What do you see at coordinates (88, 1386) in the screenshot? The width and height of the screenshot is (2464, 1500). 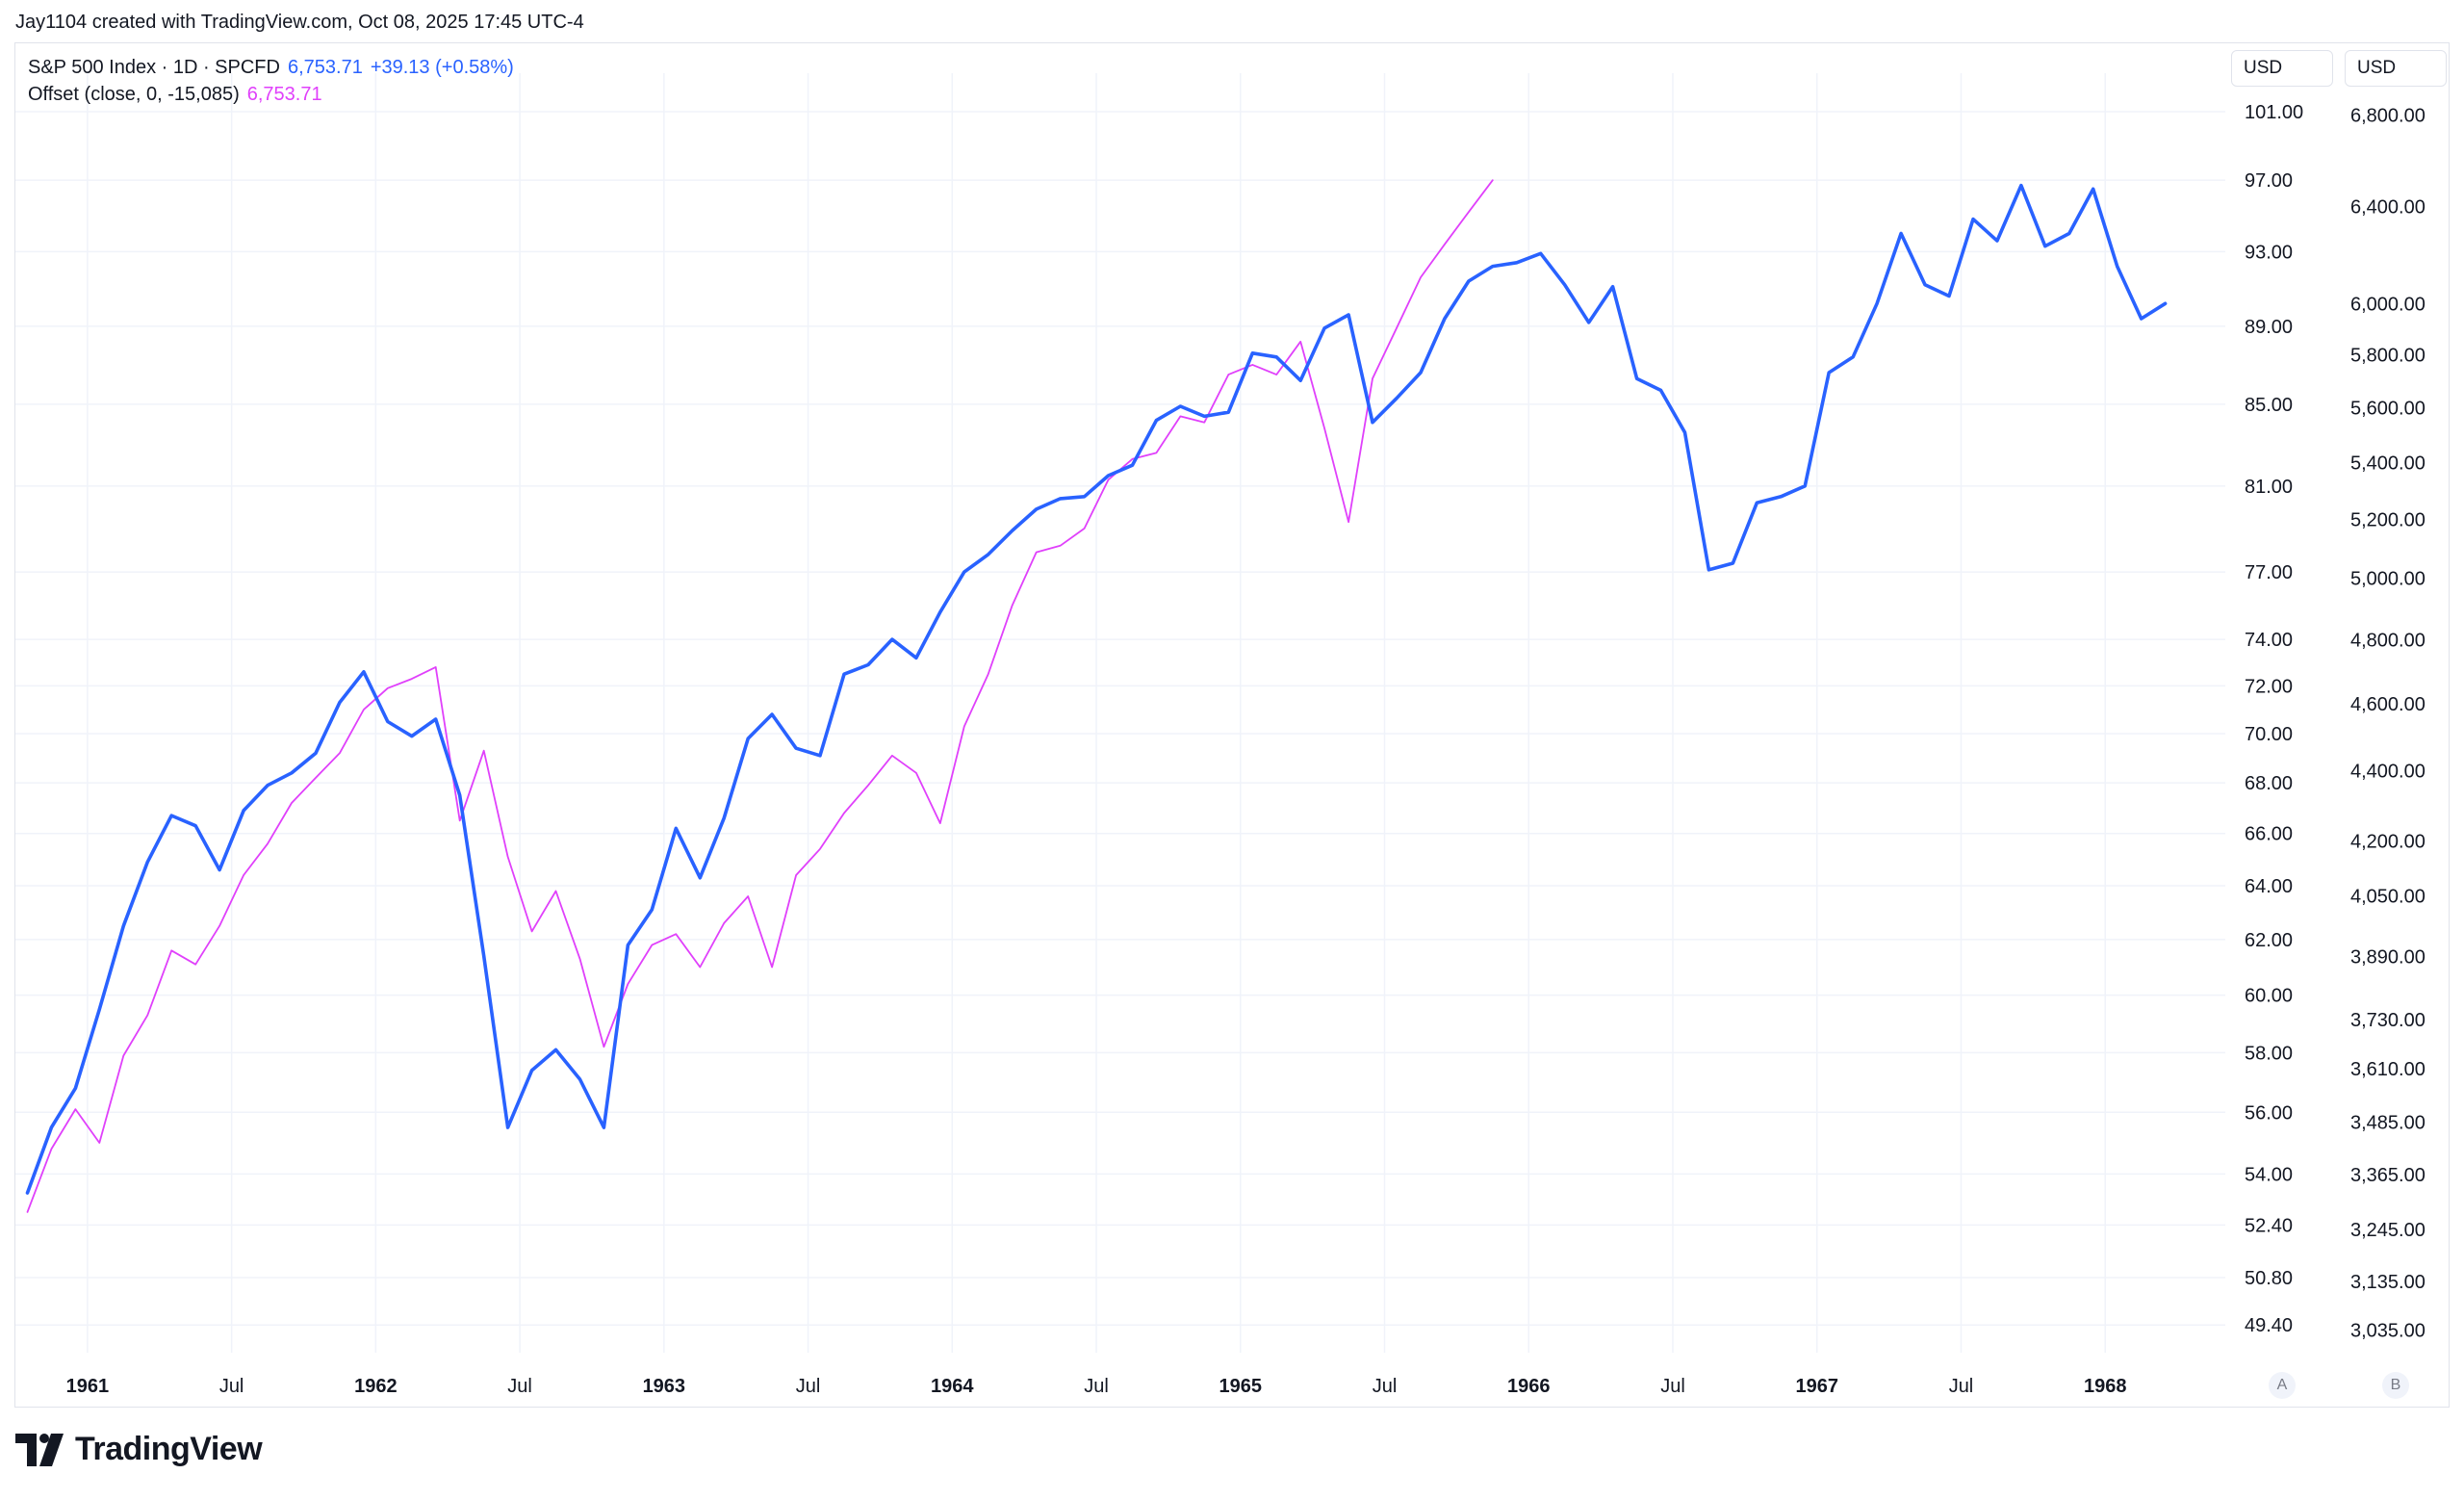 I see `time-axis-tick-label: 1961` at bounding box center [88, 1386].